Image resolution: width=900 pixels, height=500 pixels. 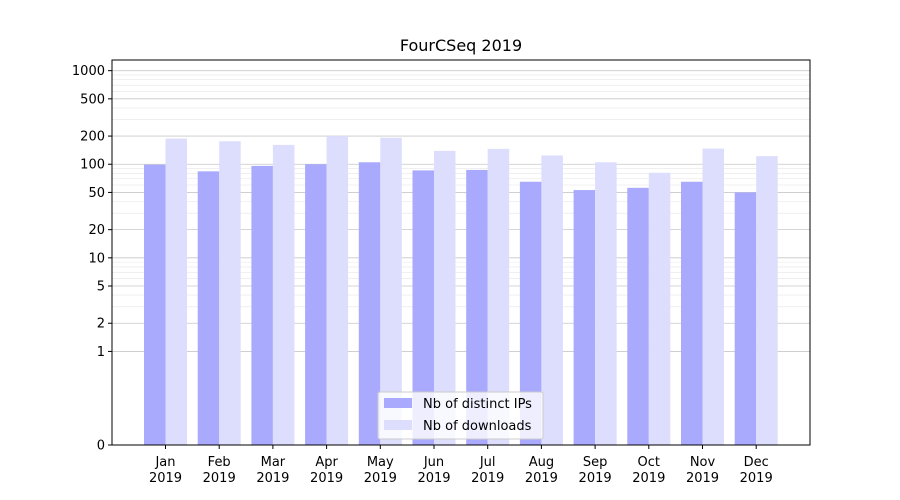 I want to click on y-tick-label: 5, so click(x=101, y=287).